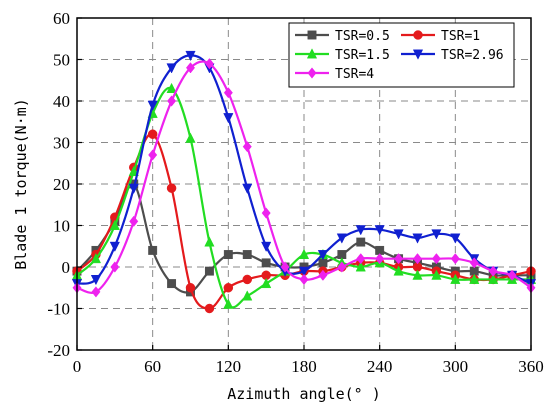 The height and width of the screenshot is (409, 550). Describe the element at coordinates (229, 366) in the screenshot. I see `x-tick-label: 120` at that location.